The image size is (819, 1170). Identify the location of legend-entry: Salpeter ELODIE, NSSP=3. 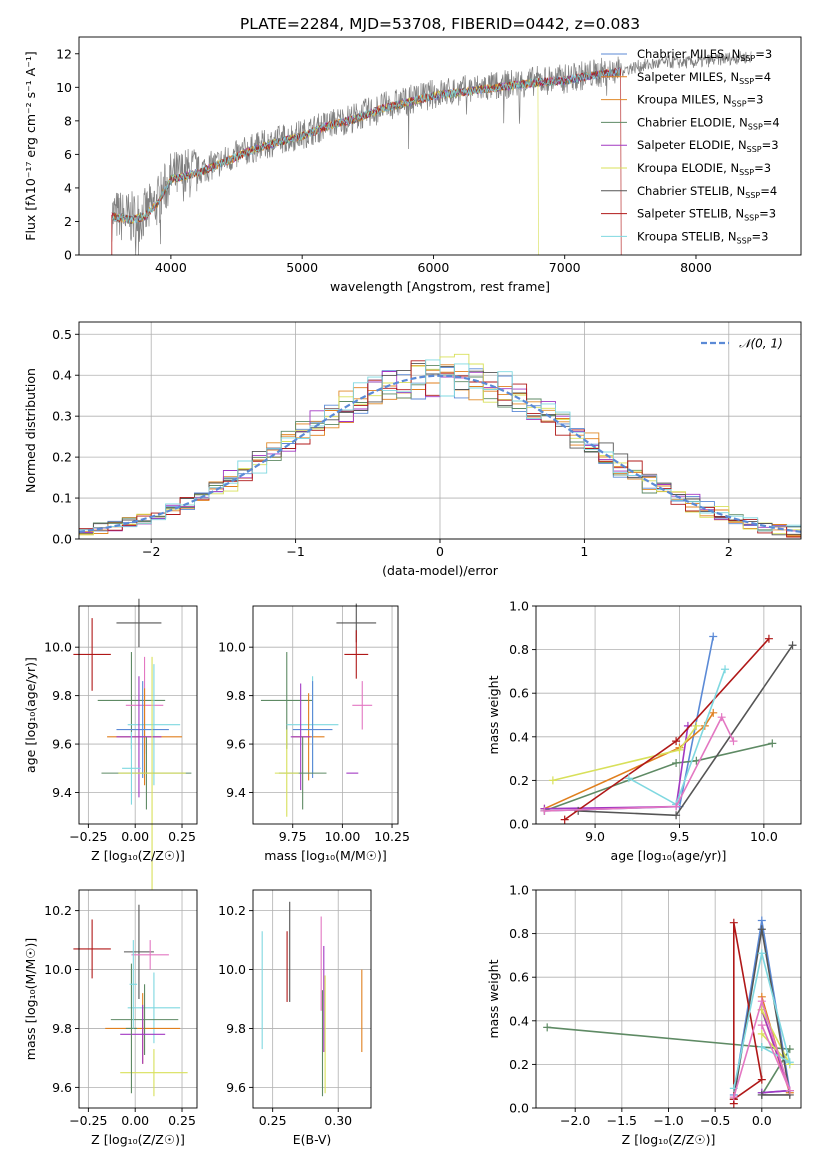
(708, 146).